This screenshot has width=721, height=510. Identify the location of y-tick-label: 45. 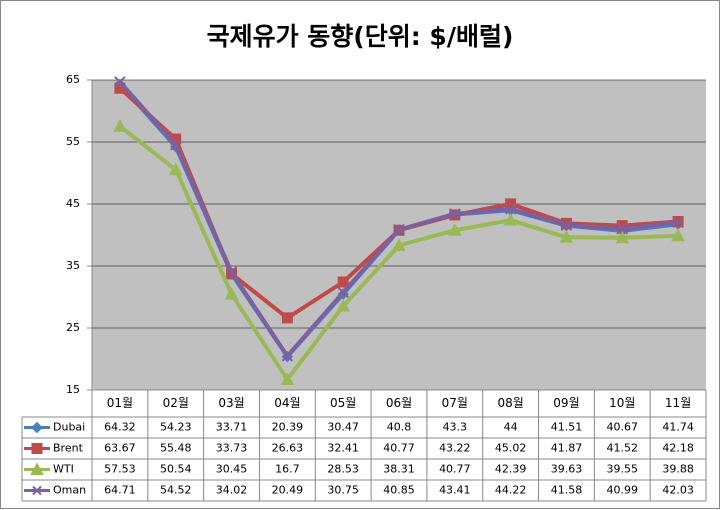
(73, 203).